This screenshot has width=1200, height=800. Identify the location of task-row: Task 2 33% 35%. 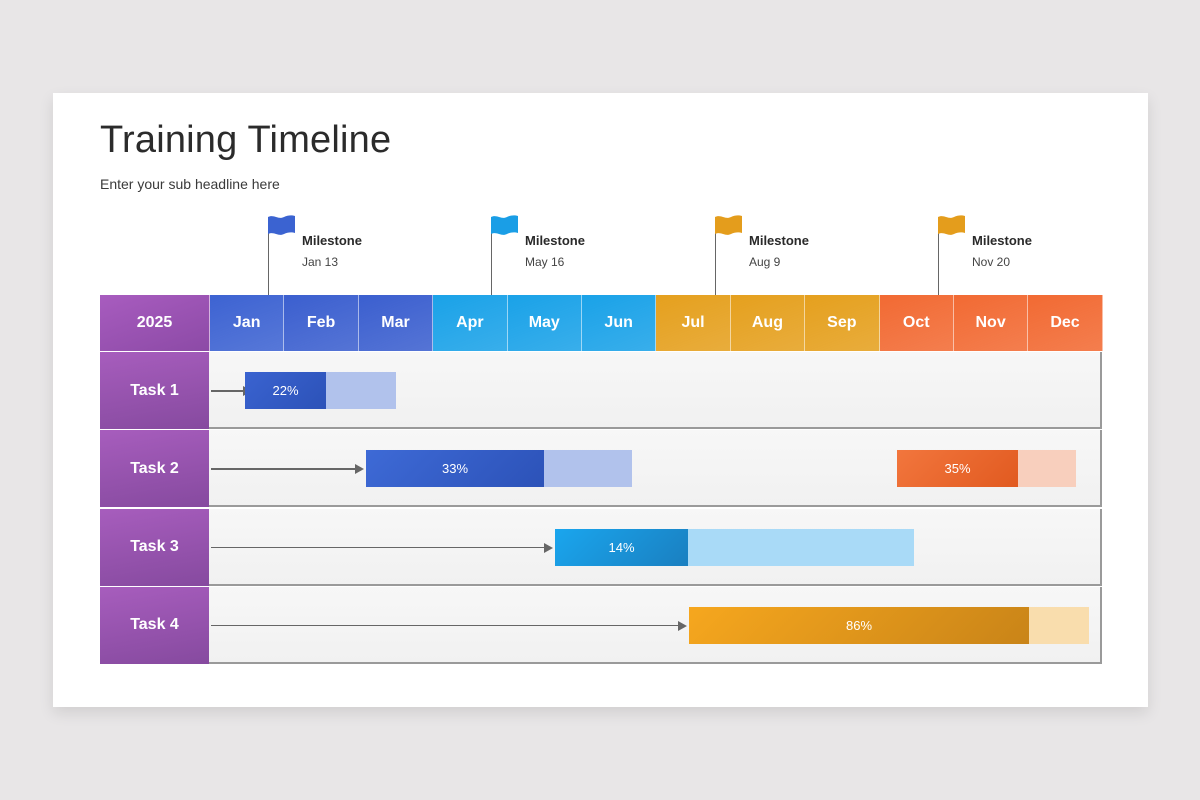
(601, 469).